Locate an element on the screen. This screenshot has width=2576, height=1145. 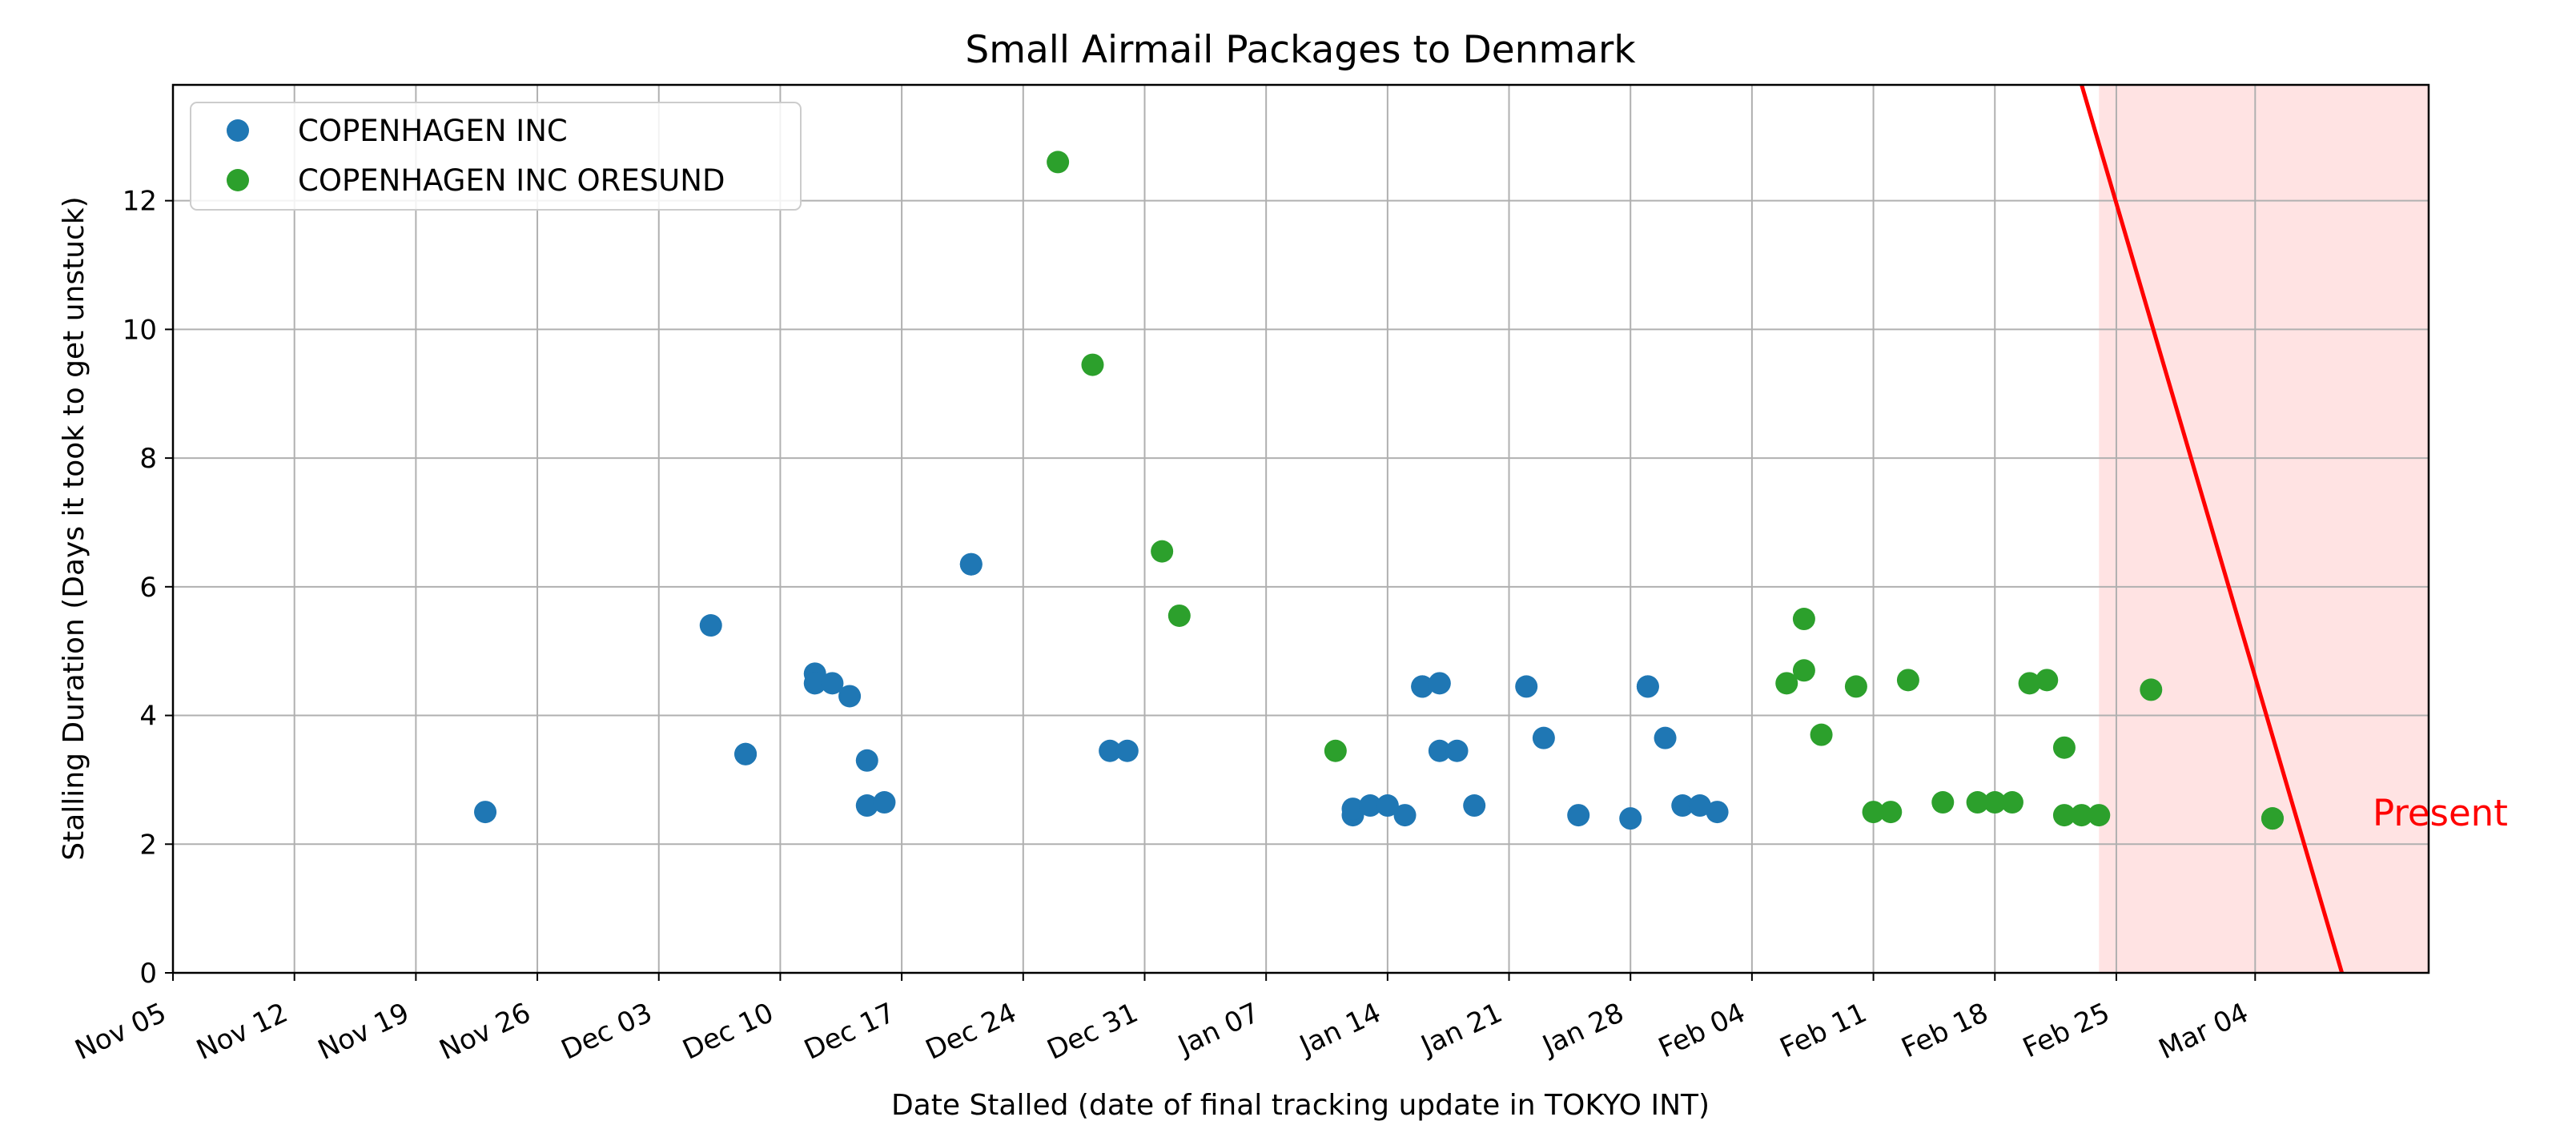
y-tick-label: 0 is located at coordinates (148, 974).